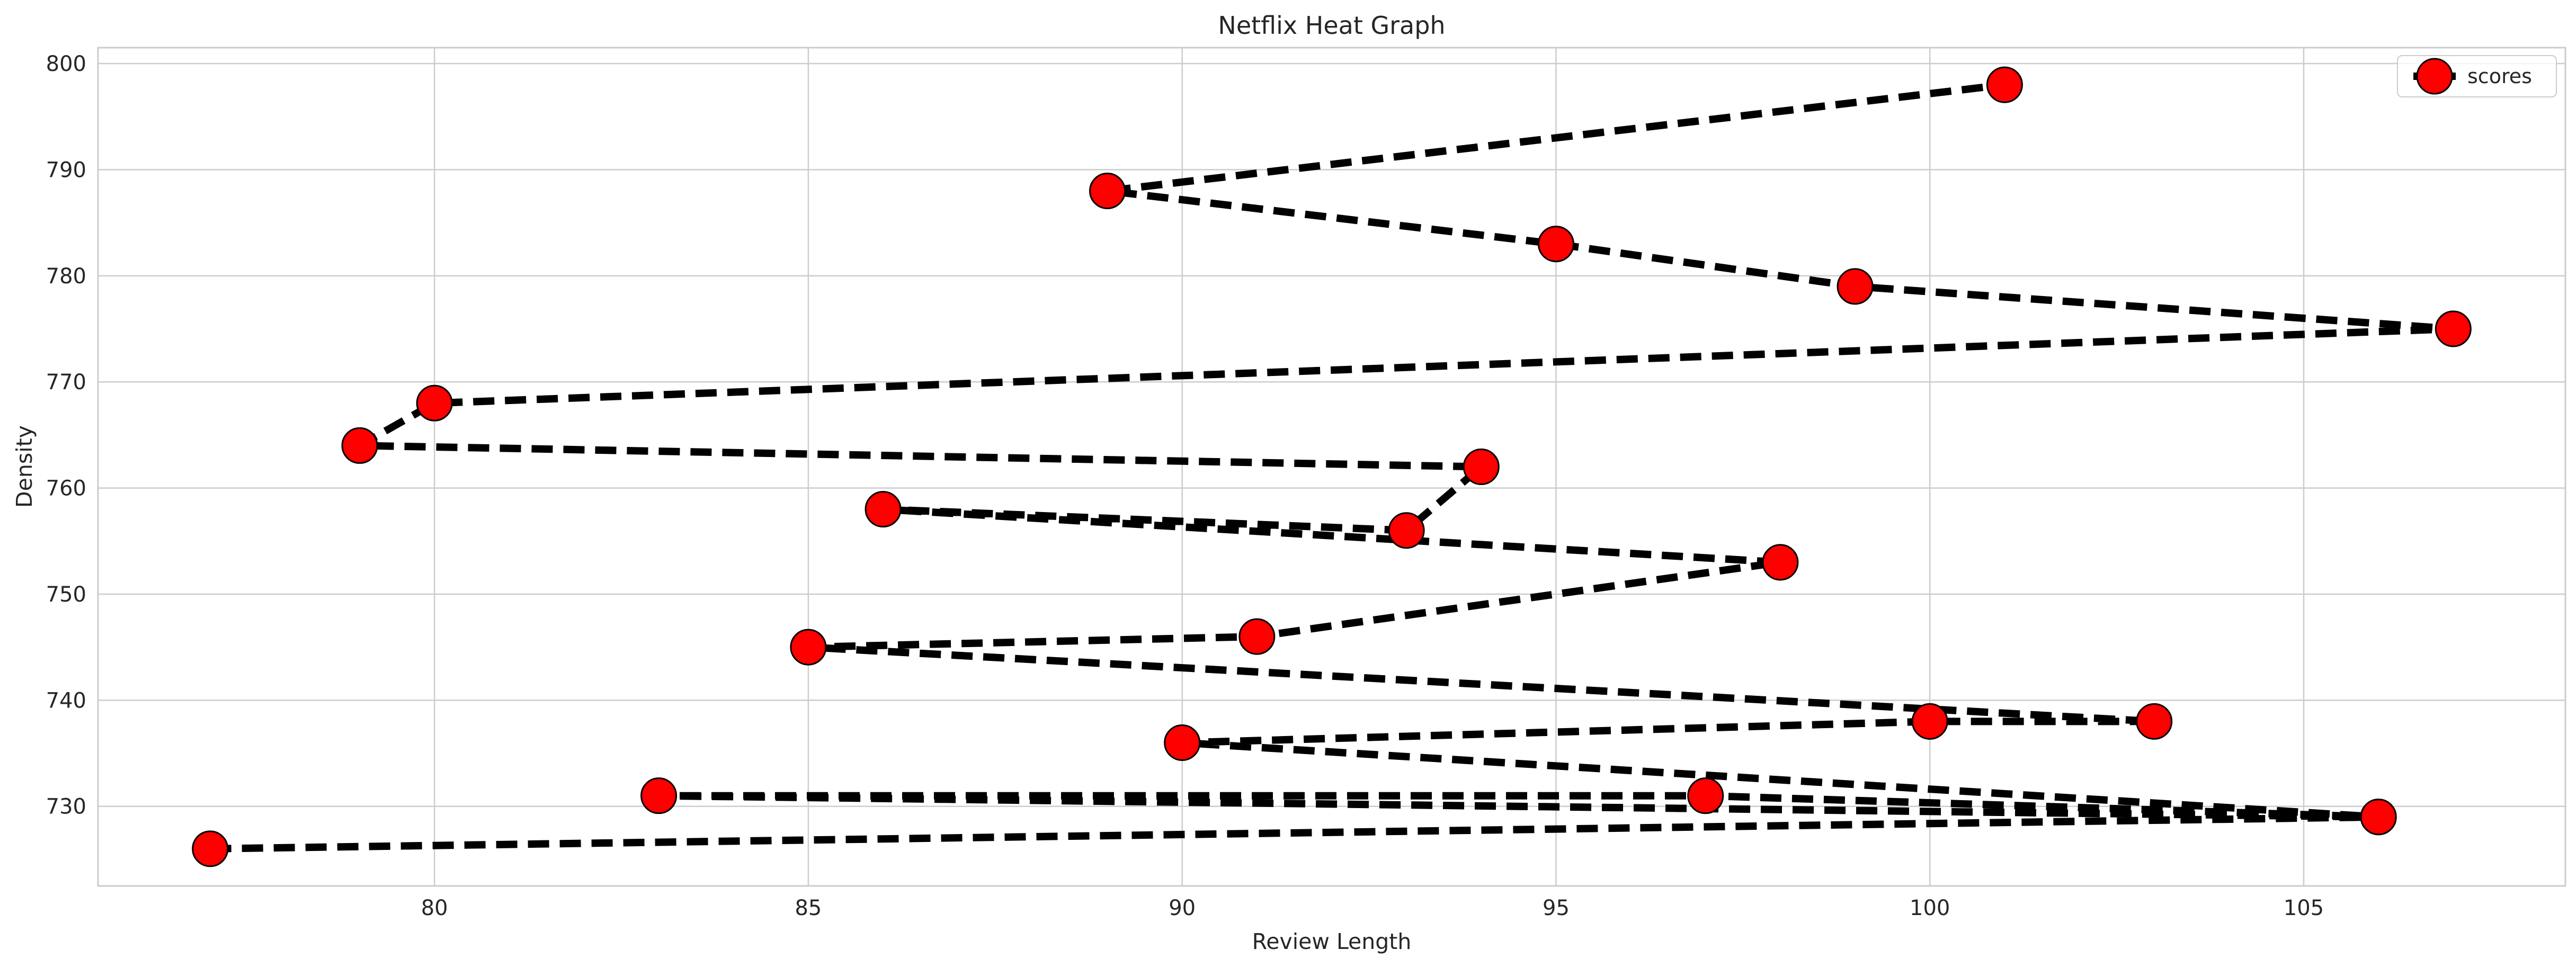  Describe the element at coordinates (66, 807) in the screenshot. I see `y-tick-label: 730` at that location.